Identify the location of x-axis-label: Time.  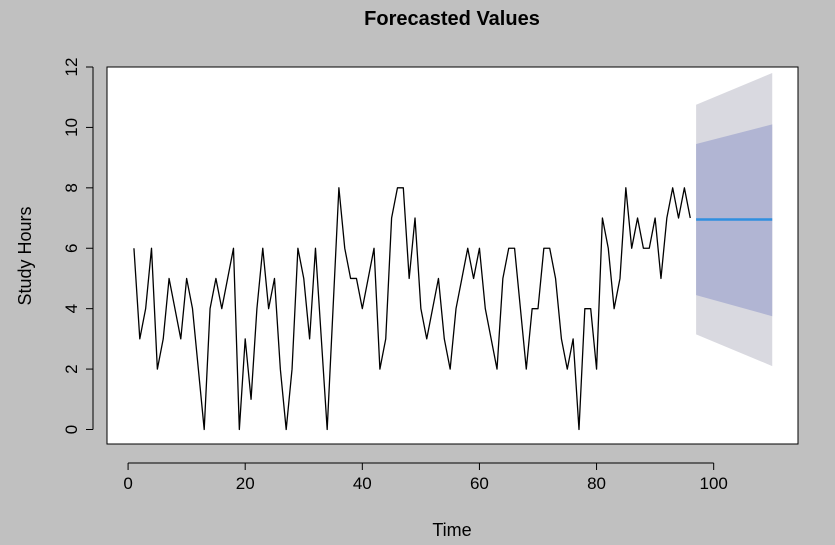
(451, 530).